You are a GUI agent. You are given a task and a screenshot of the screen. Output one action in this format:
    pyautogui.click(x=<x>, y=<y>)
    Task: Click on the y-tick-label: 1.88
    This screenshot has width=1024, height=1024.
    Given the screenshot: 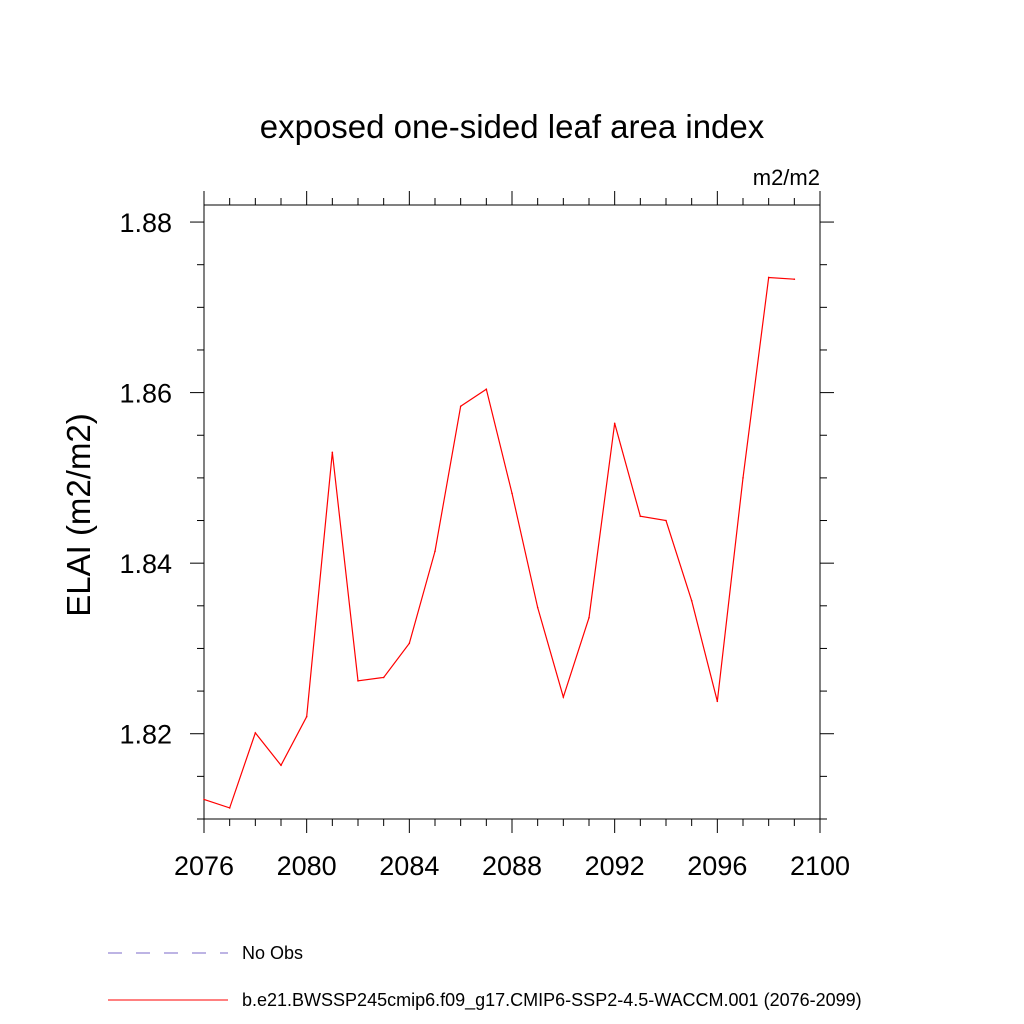 What is the action you would take?
    pyautogui.click(x=145, y=223)
    